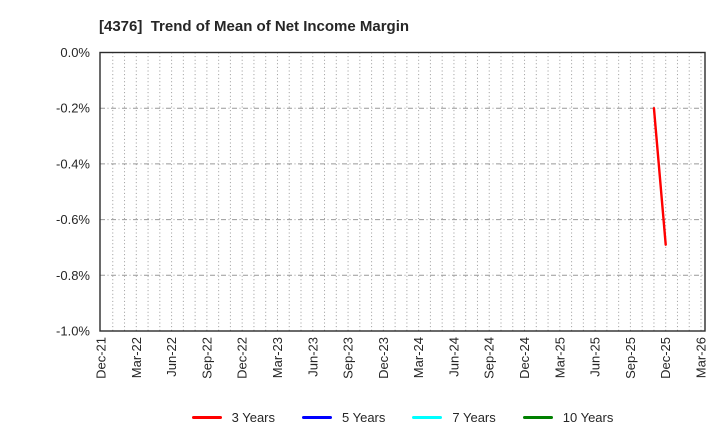  I want to click on legend-label-10-years: 10 Years, so click(588, 417).